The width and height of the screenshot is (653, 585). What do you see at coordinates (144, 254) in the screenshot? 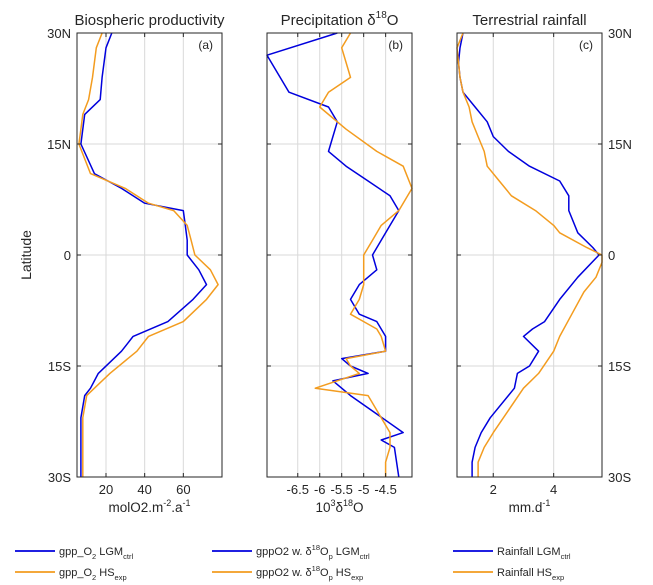
I see `series-line-blue` at bounding box center [144, 254].